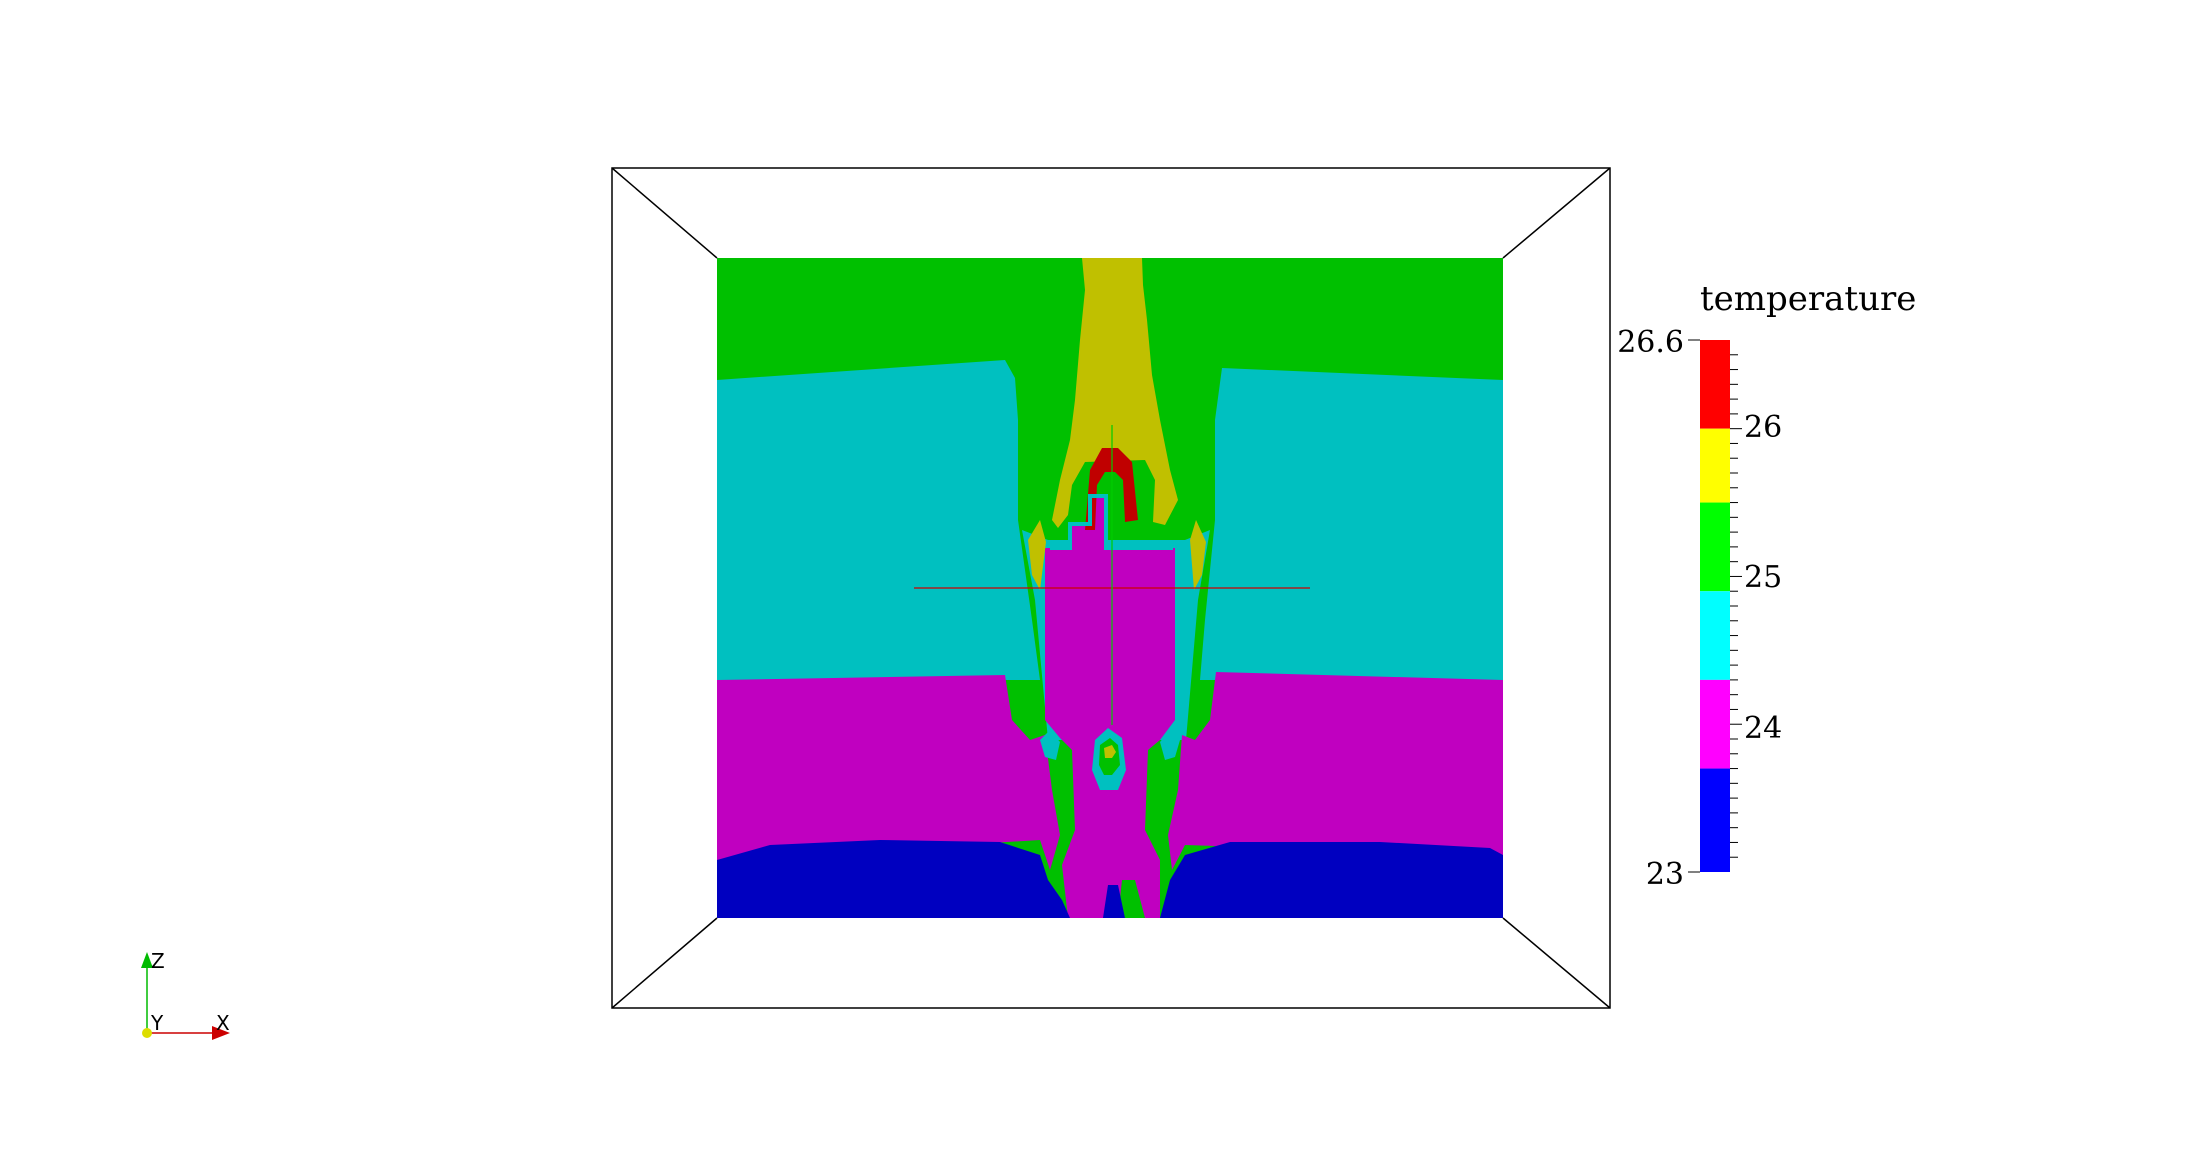 The height and width of the screenshot is (1165, 2202). I want to click on slice-crosshair, so click(1112, 575).